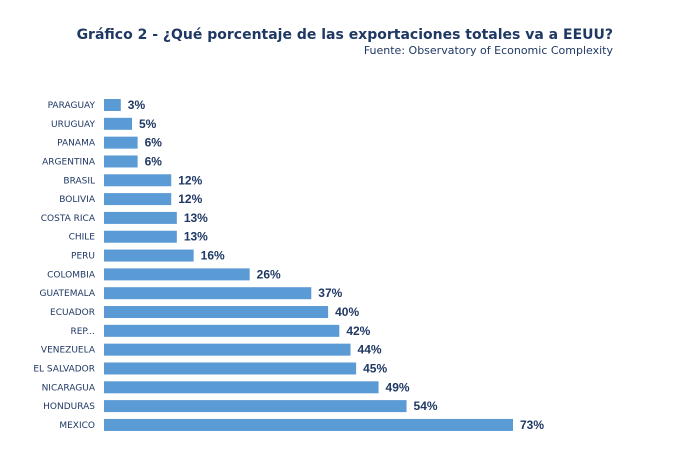 This screenshot has height=454, width=673. What do you see at coordinates (64, 369) in the screenshot?
I see `category-label: EL SALVADOR` at bounding box center [64, 369].